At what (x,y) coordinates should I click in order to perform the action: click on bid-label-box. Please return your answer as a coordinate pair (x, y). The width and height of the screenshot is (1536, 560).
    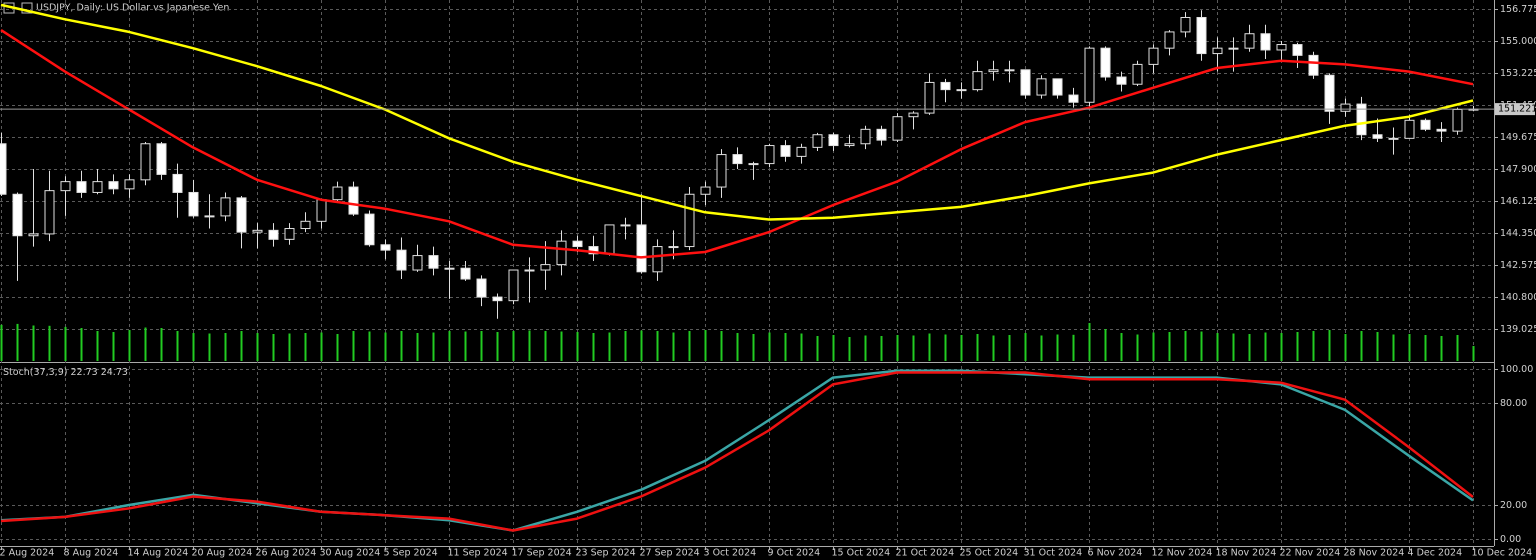
    Looking at the image, I should click on (1515, 109).